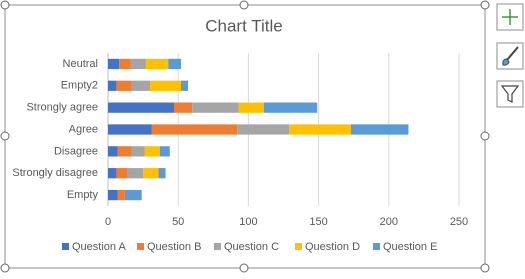  What do you see at coordinates (332, 247) in the screenshot?
I see `legend-label: Question D` at bounding box center [332, 247].